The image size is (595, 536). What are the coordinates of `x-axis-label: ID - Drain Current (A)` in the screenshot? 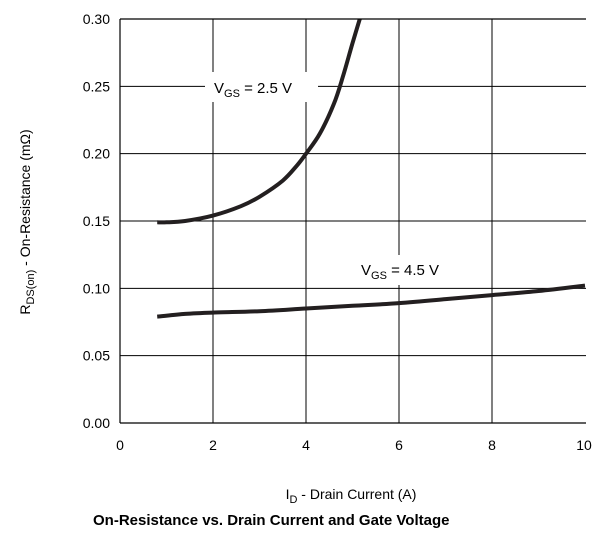 It's located at (351, 496).